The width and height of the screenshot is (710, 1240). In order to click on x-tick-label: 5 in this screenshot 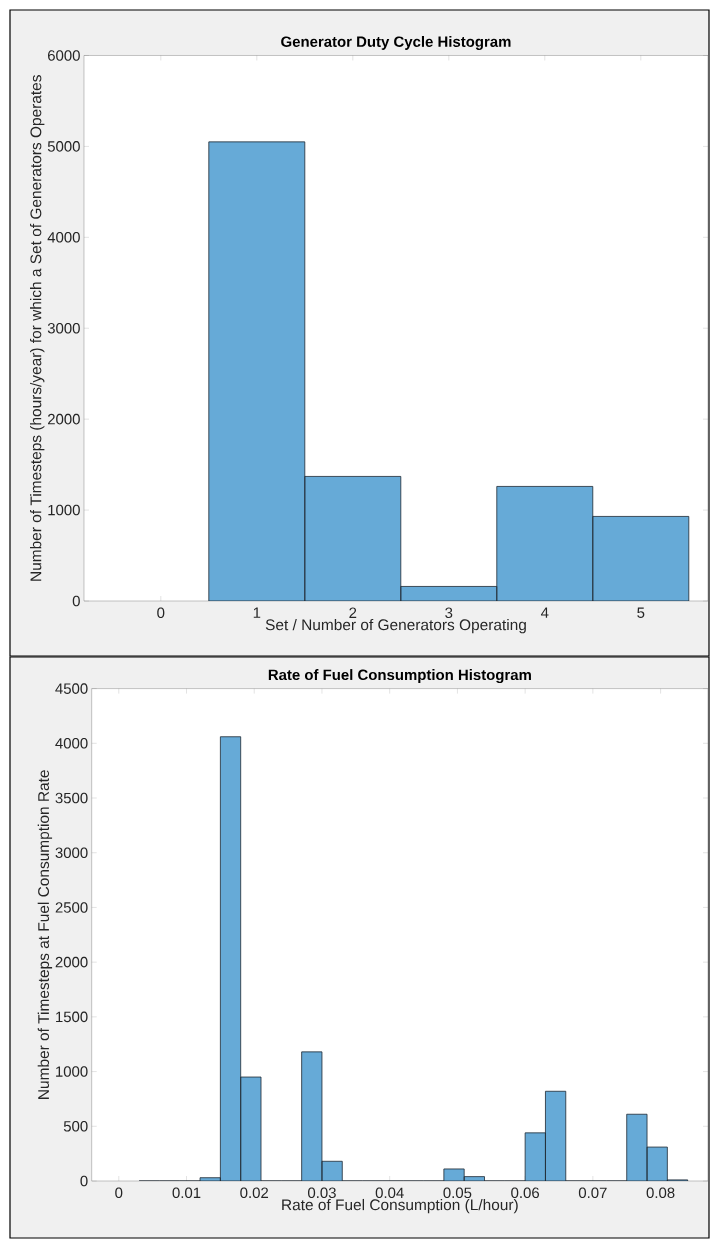, I will do `click(641, 612)`.